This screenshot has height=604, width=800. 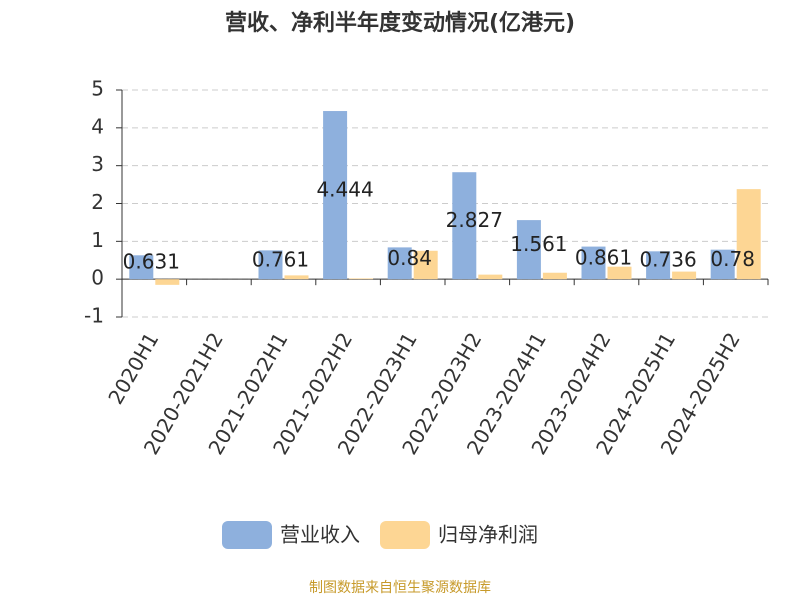 What do you see at coordinates (94, 316) in the screenshot?
I see `y-tick-label: -1` at bounding box center [94, 316].